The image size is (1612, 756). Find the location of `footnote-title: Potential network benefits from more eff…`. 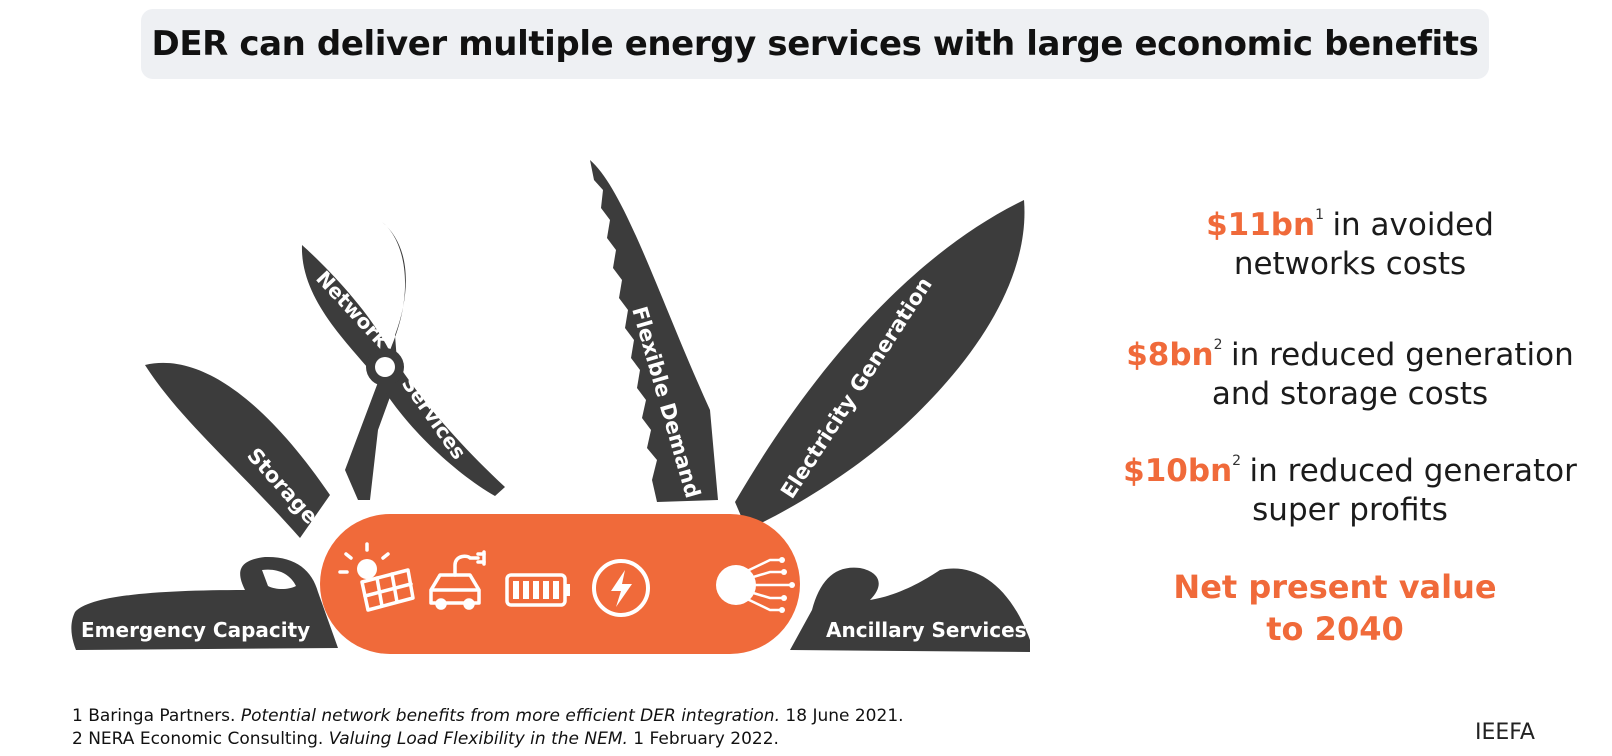

footnote-title: Potential network benefits from more eff… is located at coordinates (510, 716).